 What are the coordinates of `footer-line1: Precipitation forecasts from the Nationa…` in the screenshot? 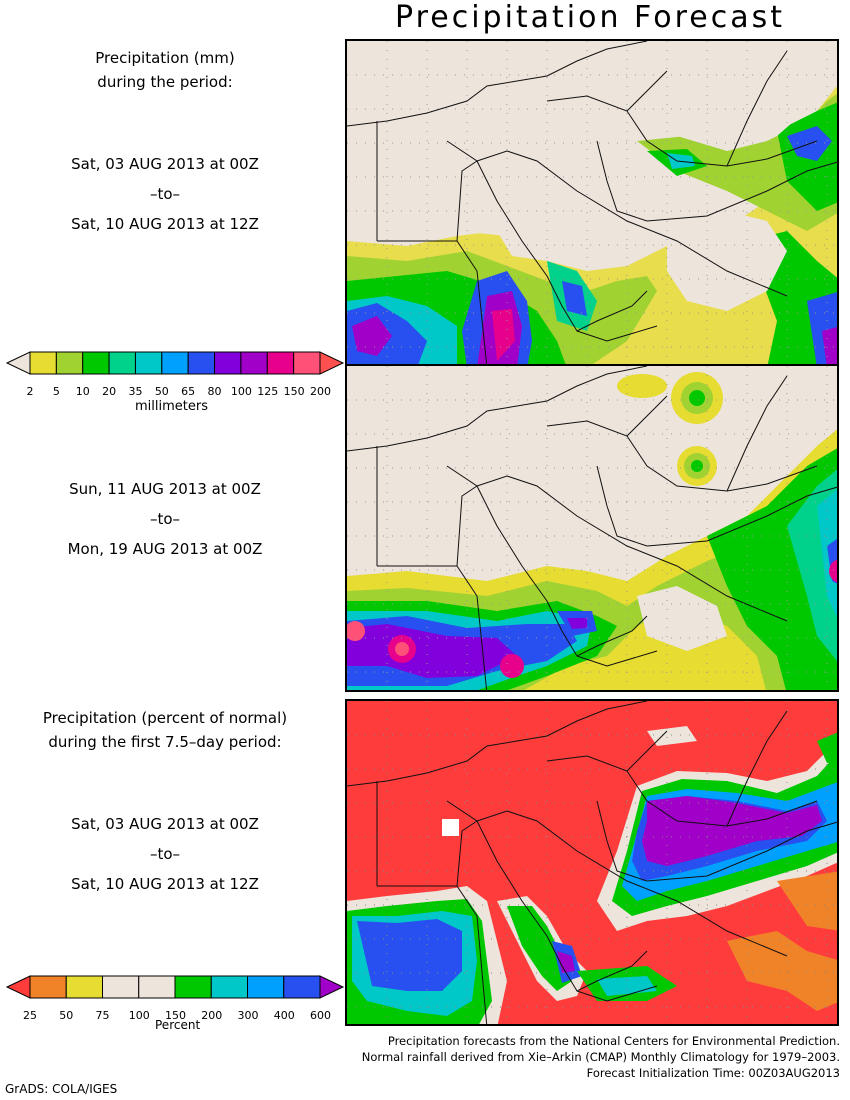 It's located at (613, 1041).